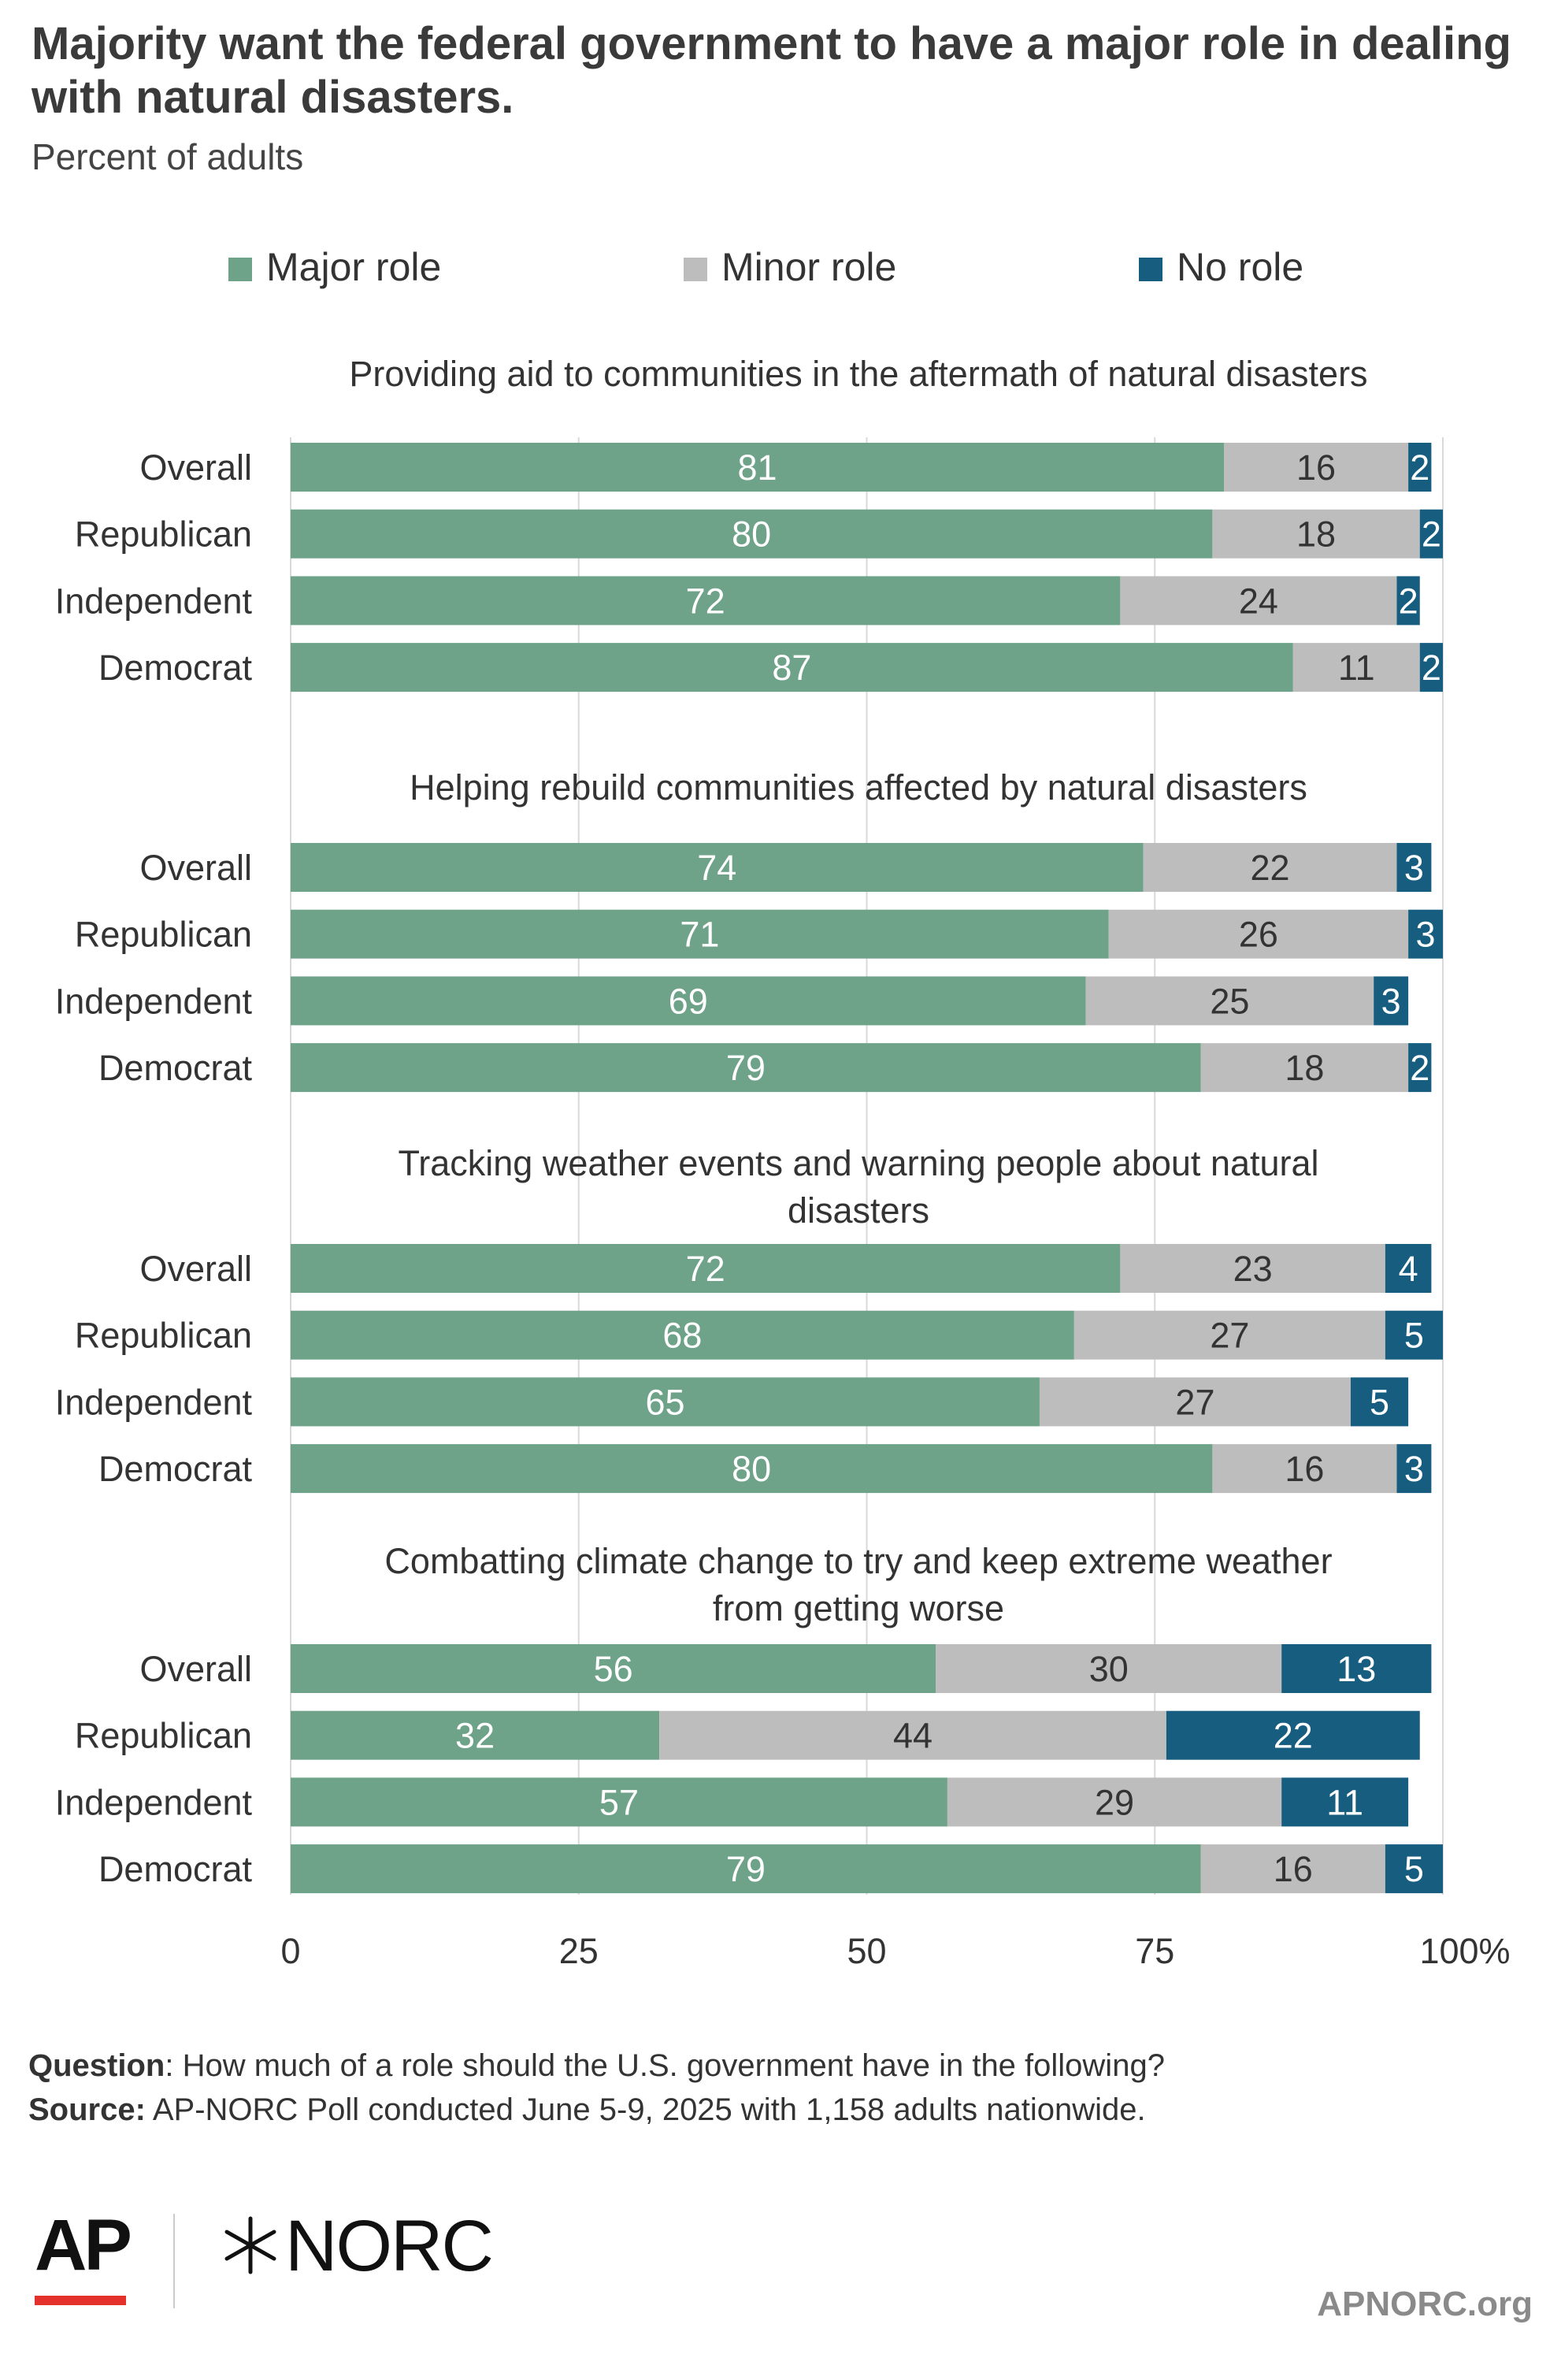  Describe the element at coordinates (1240, 267) in the screenshot. I see `legend-label-none: No role` at that location.